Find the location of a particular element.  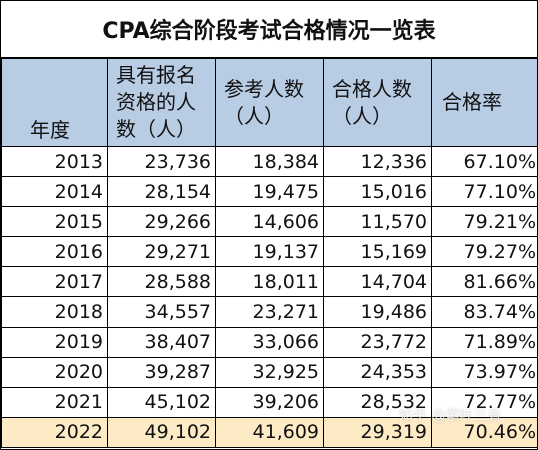

table-row: 2014 28,154 19,475 15,016 77.10% is located at coordinates (269, 192).